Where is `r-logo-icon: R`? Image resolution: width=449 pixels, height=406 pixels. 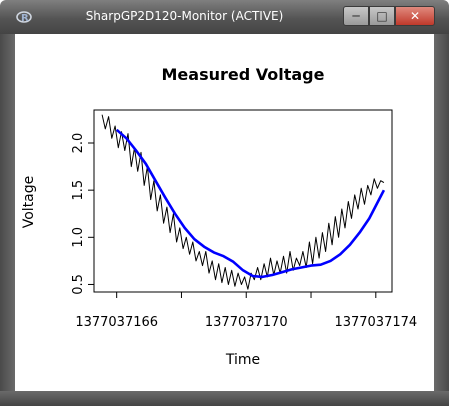
r-logo-icon: R is located at coordinates (24, 17).